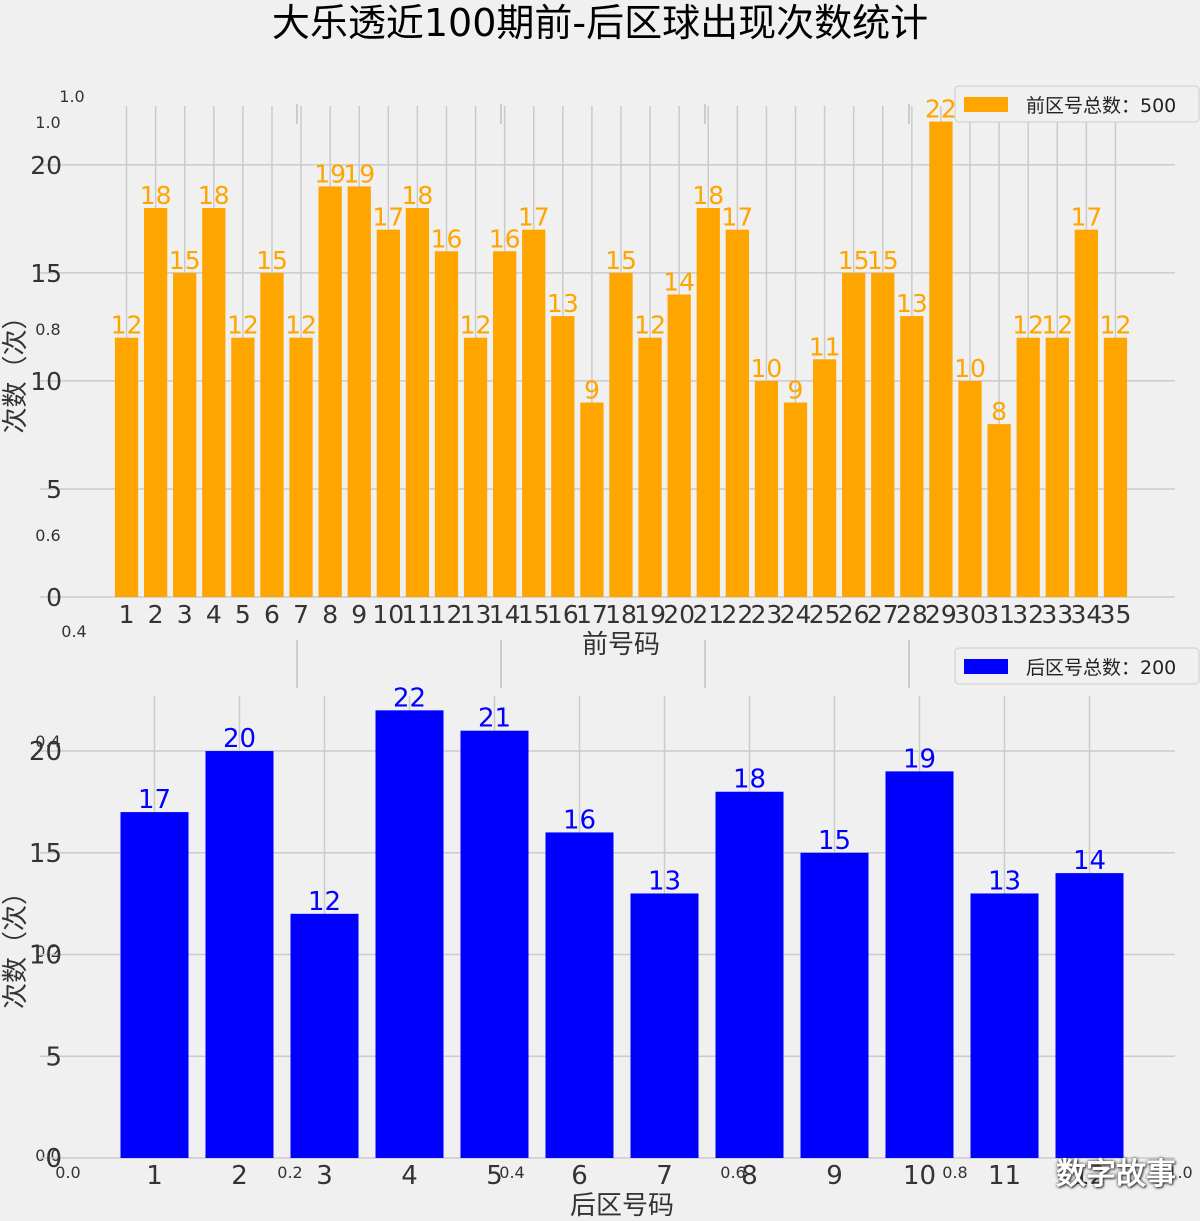  What do you see at coordinates (46, 165) in the screenshot?
I see `y-tick-label: 20` at bounding box center [46, 165].